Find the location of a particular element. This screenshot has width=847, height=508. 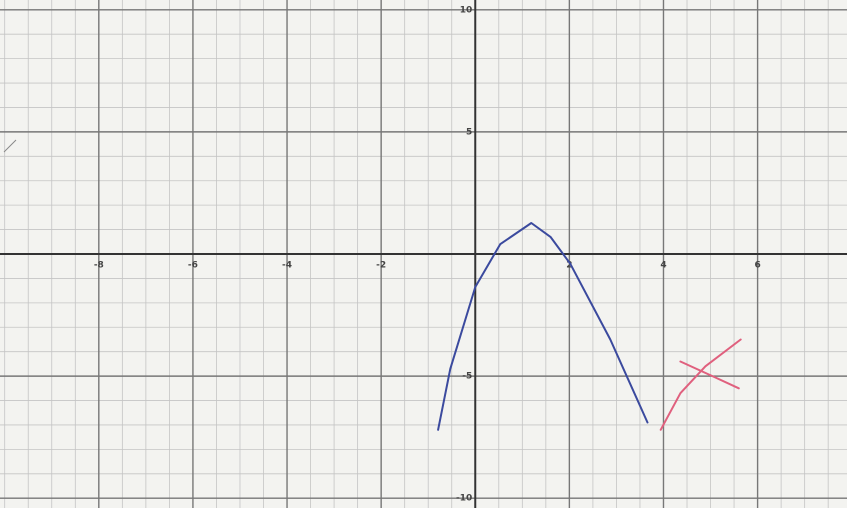

y-tick-label: -10 is located at coordinates (464, 499).